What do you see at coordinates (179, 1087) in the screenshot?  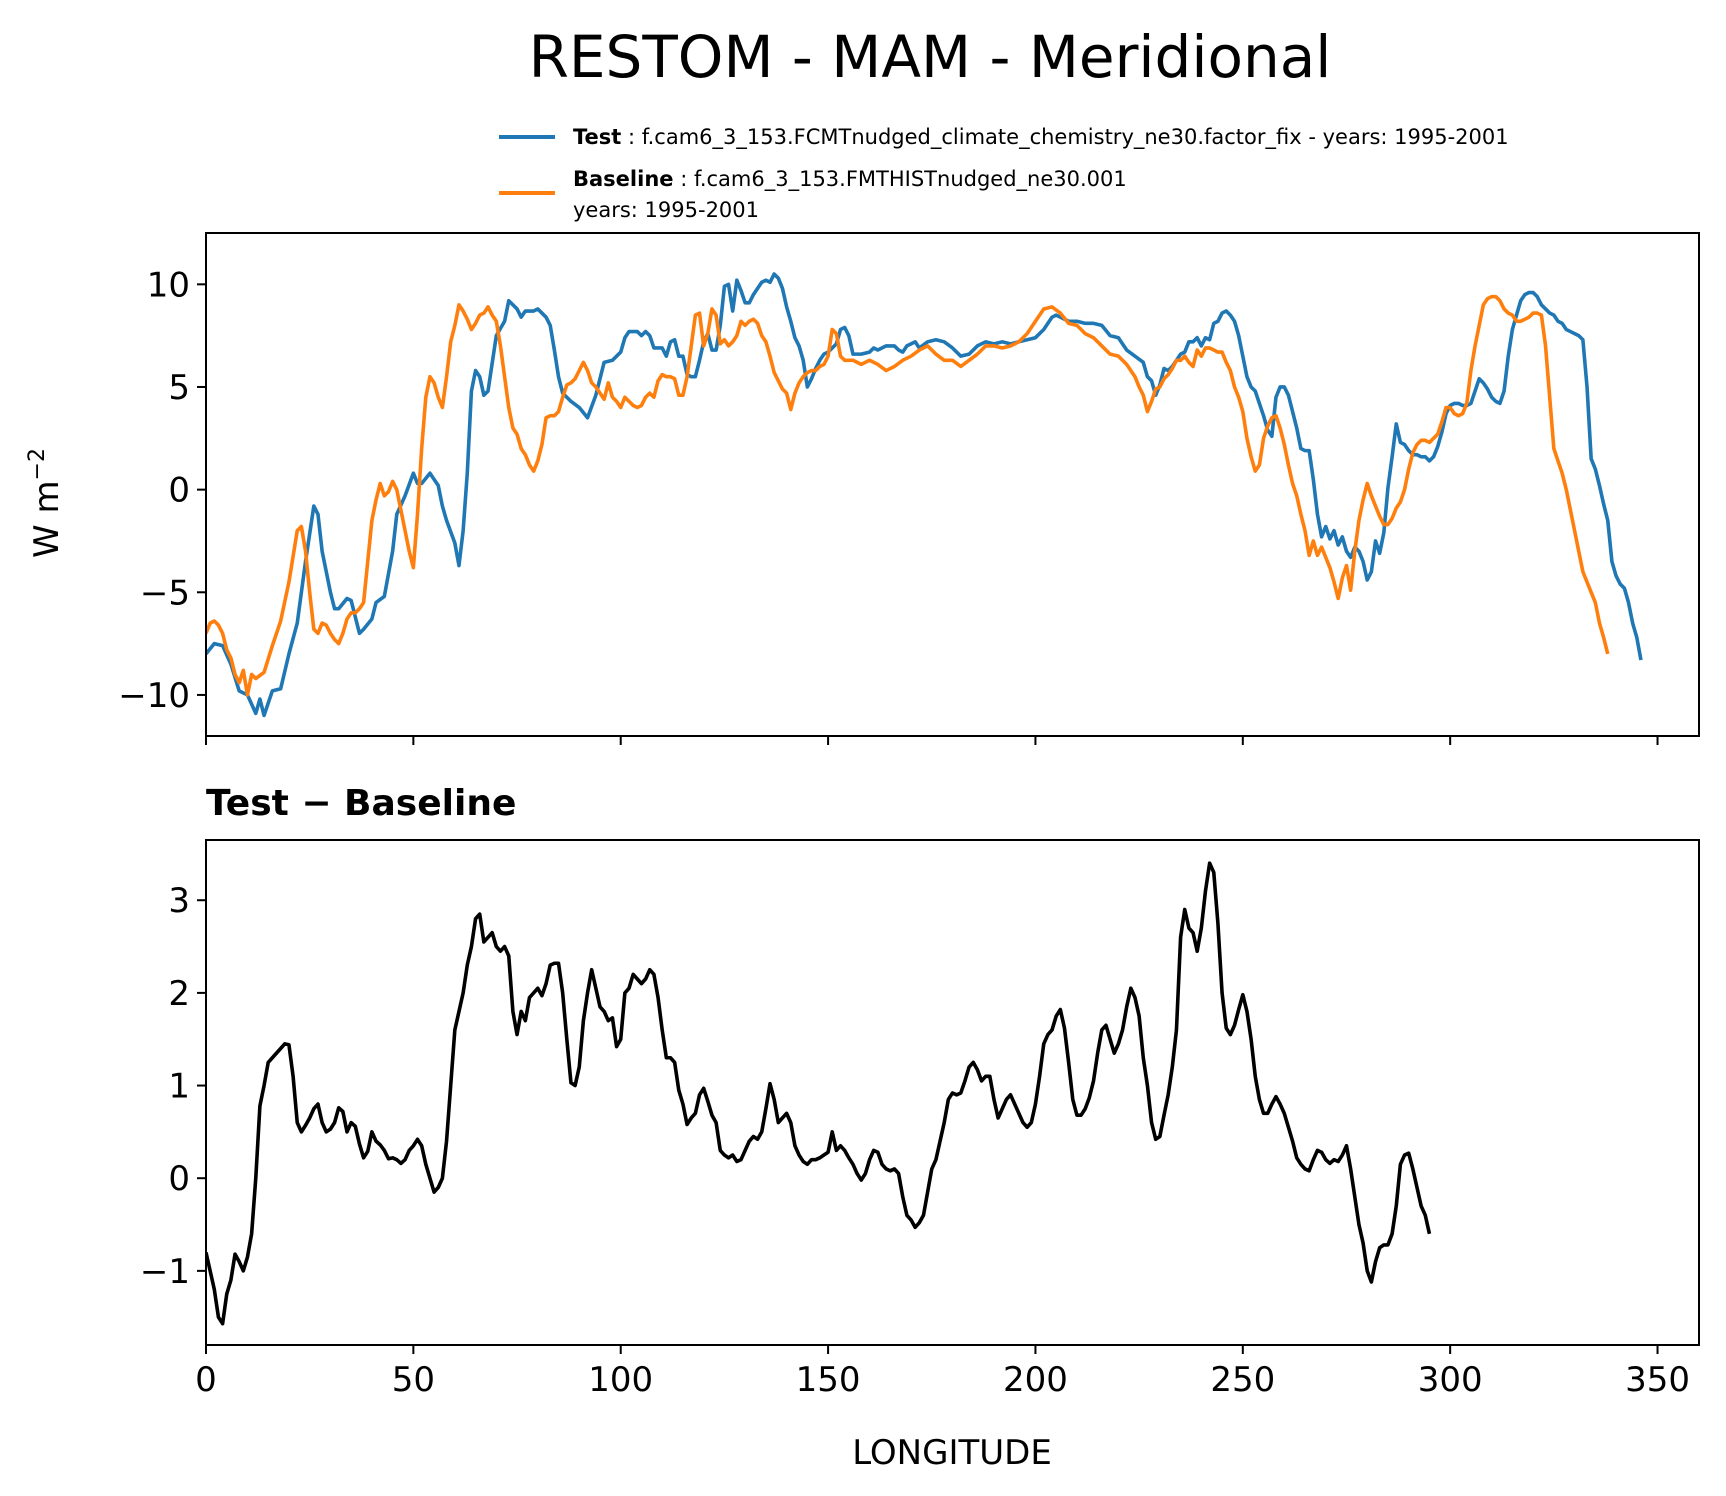 I see `bottom-y-tick-label: 1` at bounding box center [179, 1087].